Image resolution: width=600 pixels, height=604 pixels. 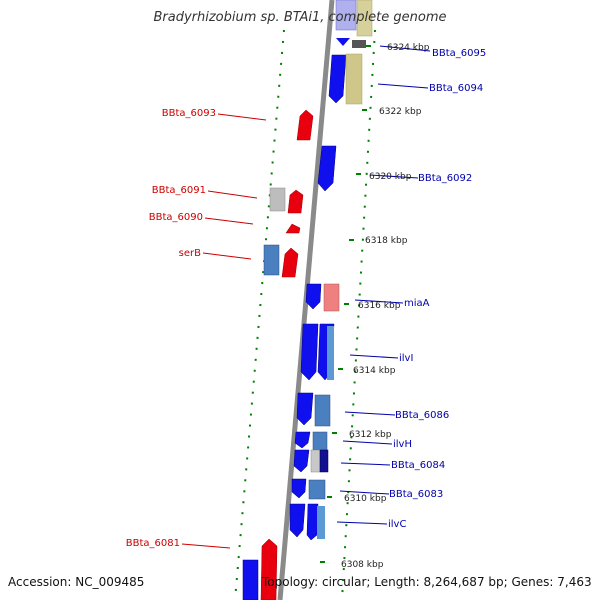 What do you see at coordinates (370, 435) in the screenshot?
I see `scale-label: 6312 kbp` at bounding box center [370, 435].